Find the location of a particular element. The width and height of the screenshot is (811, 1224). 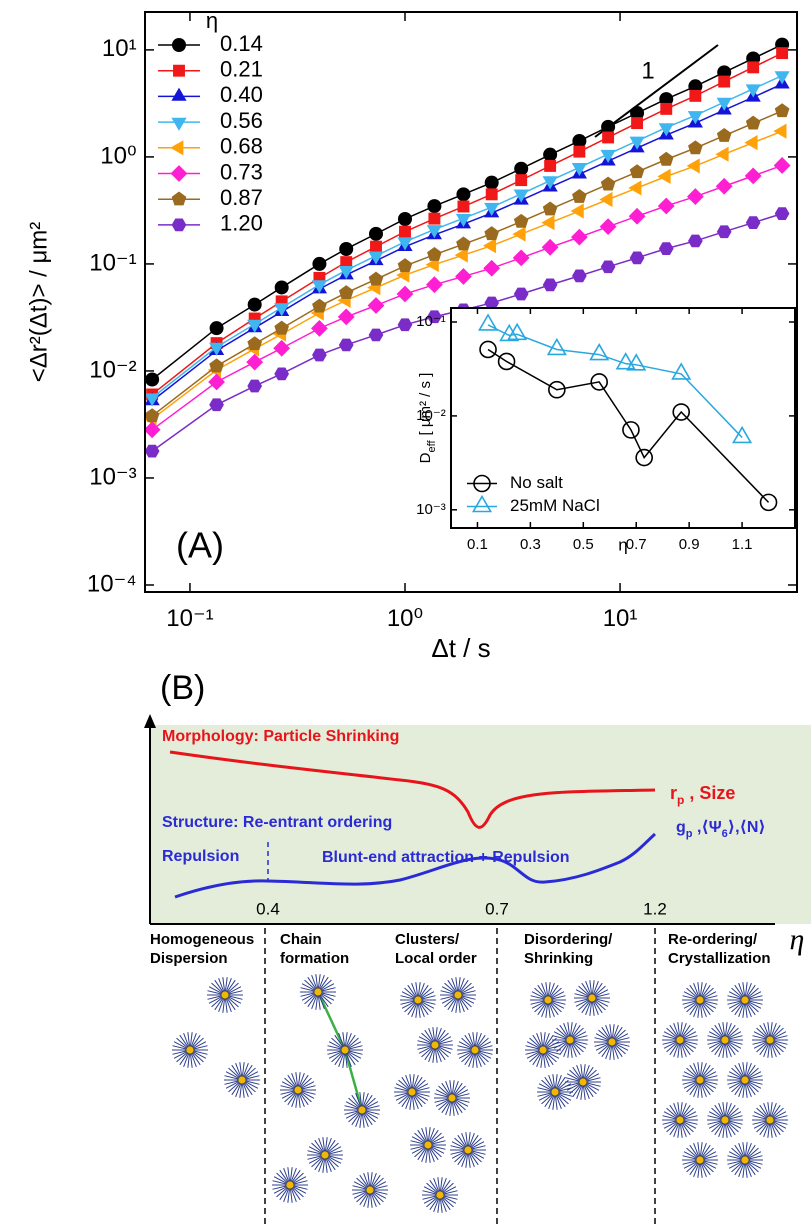

legend-label: 0.73 is located at coordinates (241, 171).